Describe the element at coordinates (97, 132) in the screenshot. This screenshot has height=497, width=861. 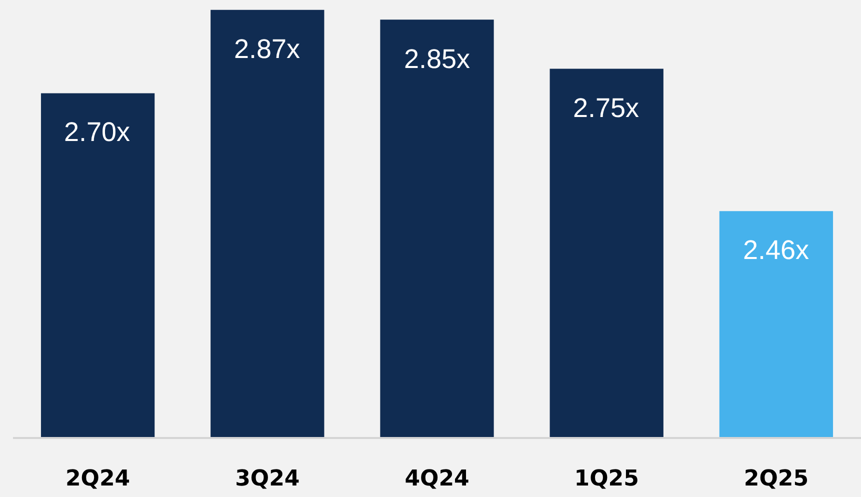
I see `data-label: 2.70x` at that location.